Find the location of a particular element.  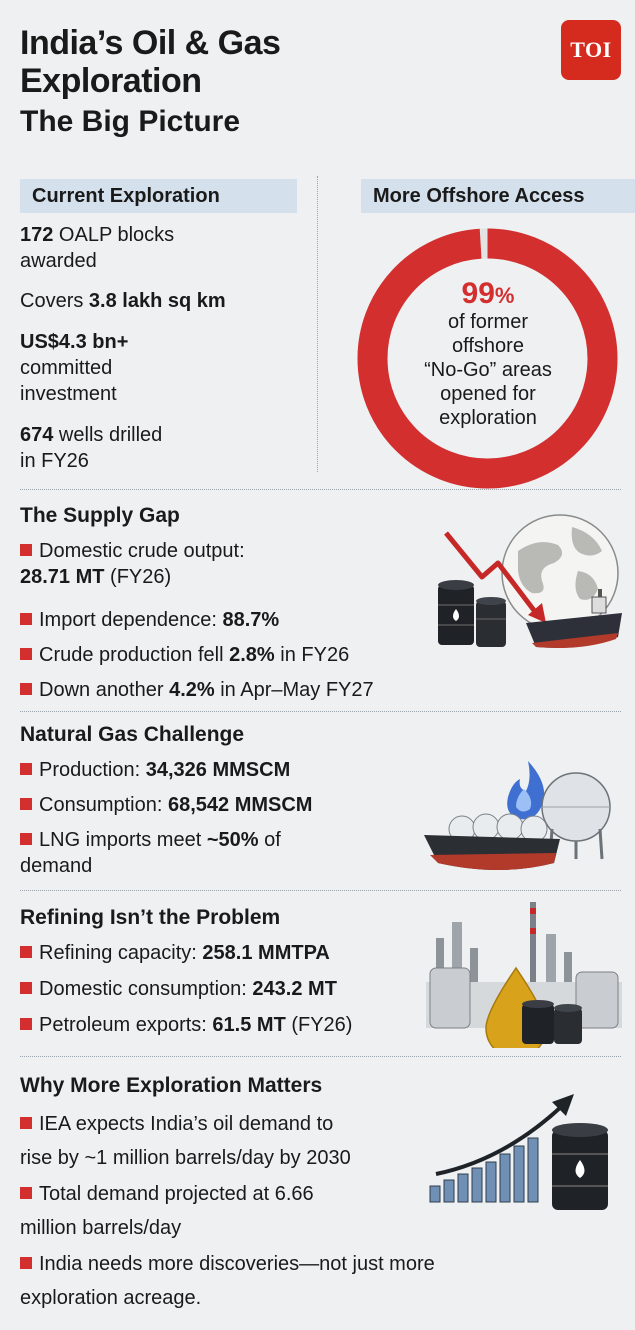

area-value: 3.8 lakh sq km is located at coordinates (157, 301).